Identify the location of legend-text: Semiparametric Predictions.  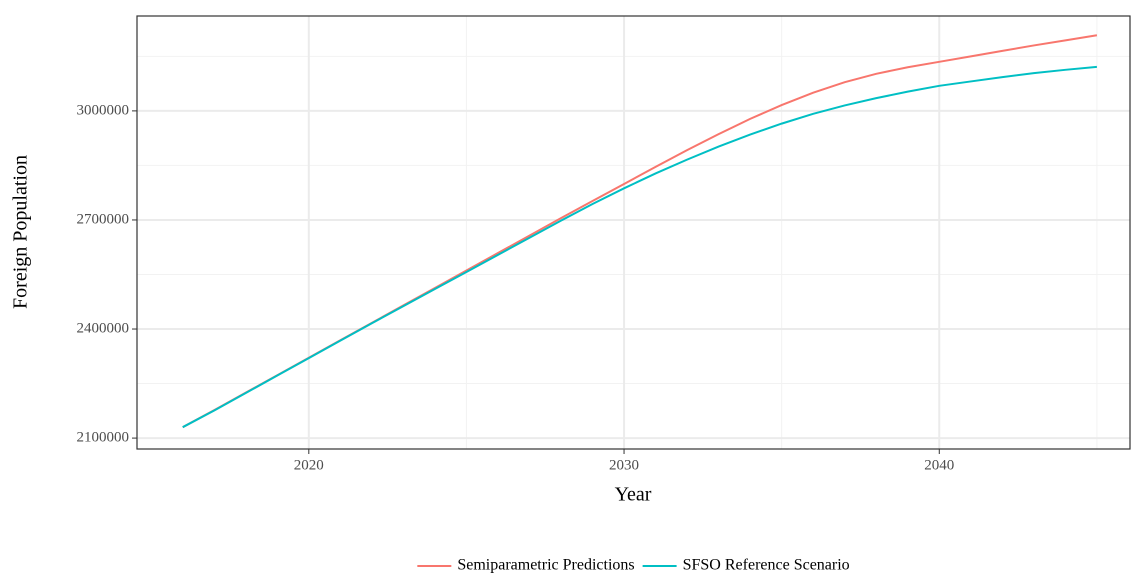
(545, 565).